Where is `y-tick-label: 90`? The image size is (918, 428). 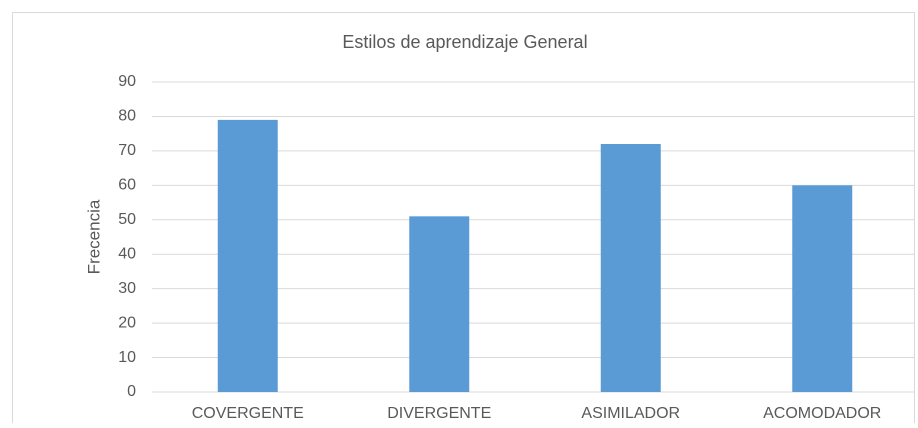 y-tick-label: 90 is located at coordinates (127, 81).